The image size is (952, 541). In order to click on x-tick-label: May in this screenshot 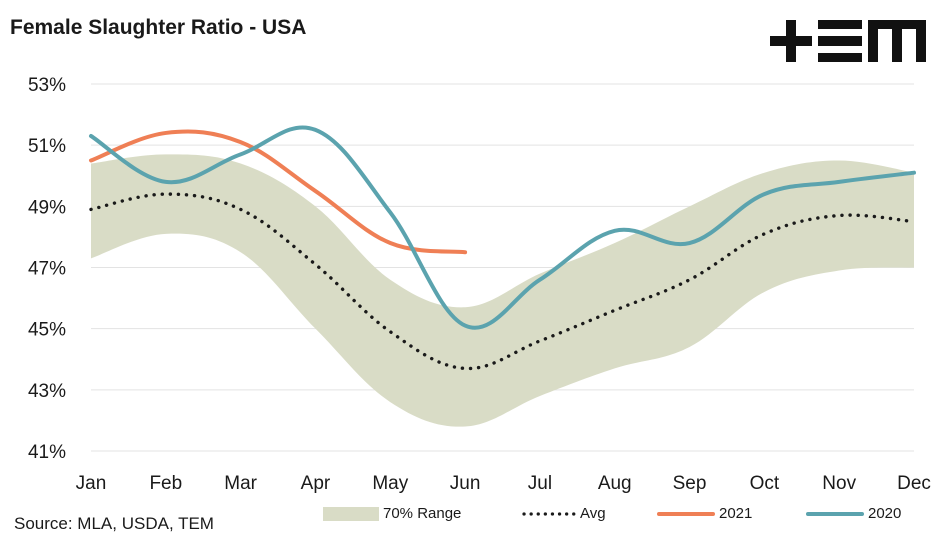, I will do `click(390, 483)`.